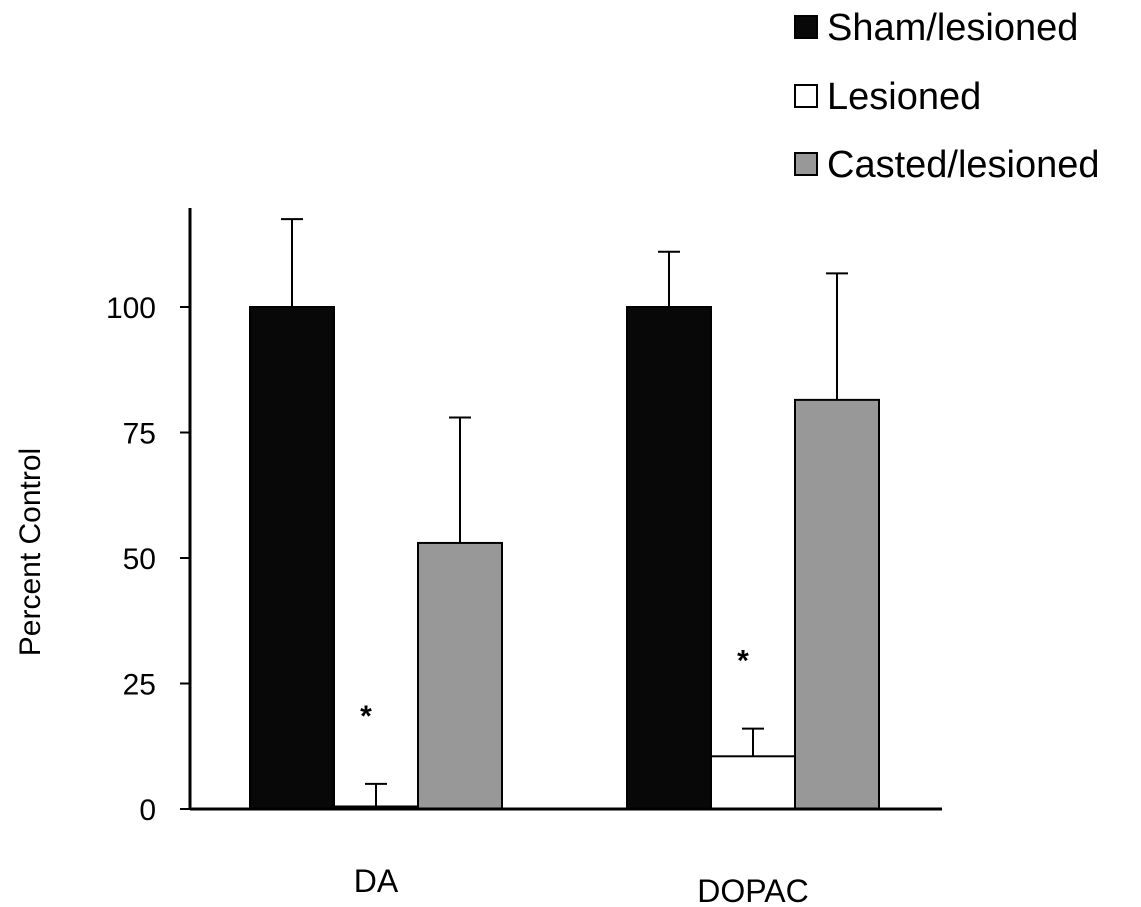 The width and height of the screenshot is (1141, 907). What do you see at coordinates (963, 165) in the screenshot?
I see `legend-label: Casted/lesioned` at bounding box center [963, 165].